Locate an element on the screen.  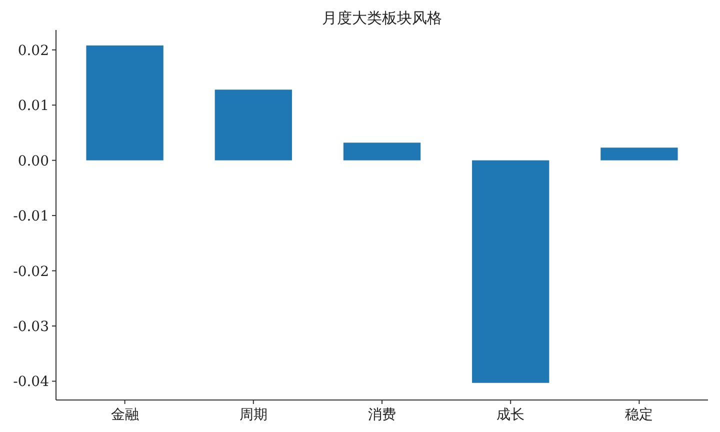
x-tick-label: 稳定 is located at coordinates (639, 415).